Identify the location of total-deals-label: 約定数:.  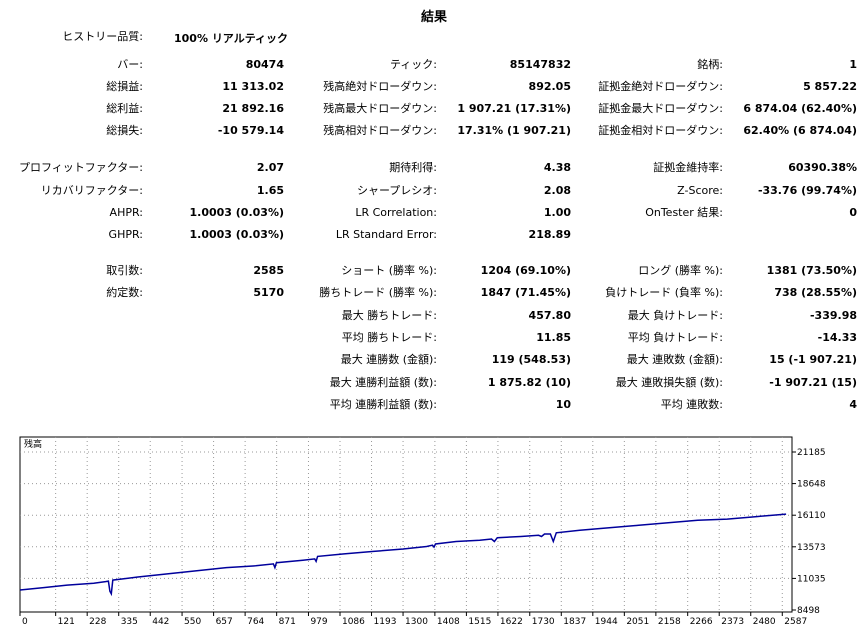
(124, 292).